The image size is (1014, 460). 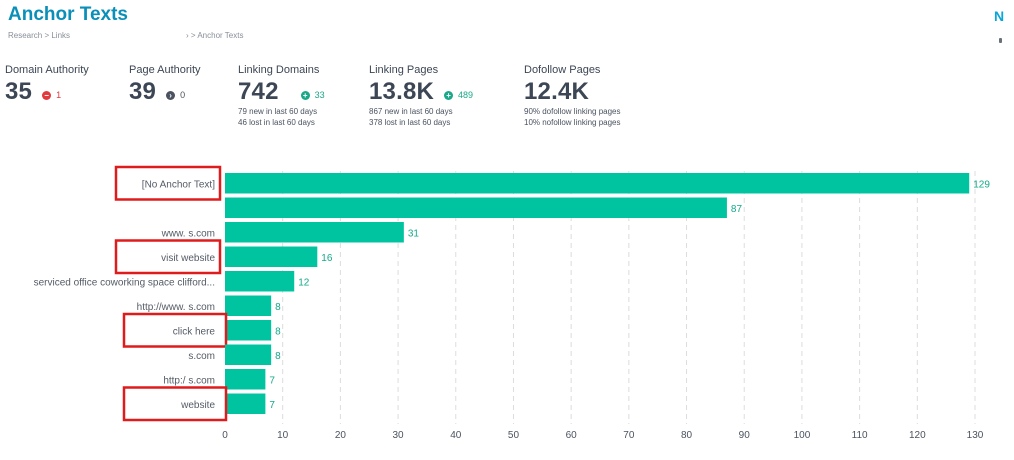 What do you see at coordinates (68, 14) in the screenshot?
I see `page-title: Anchor Texts` at bounding box center [68, 14].